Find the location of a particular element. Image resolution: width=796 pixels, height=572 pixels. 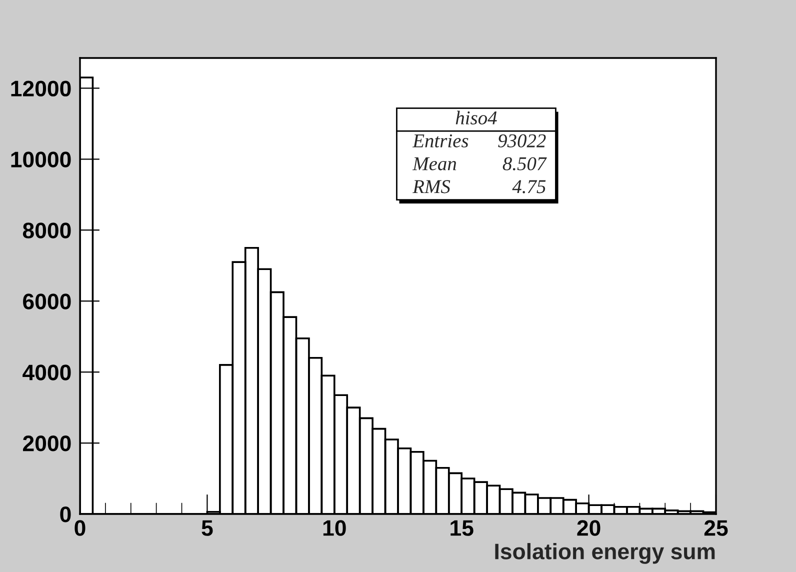

x-tick-label: 0 is located at coordinates (80, 528).